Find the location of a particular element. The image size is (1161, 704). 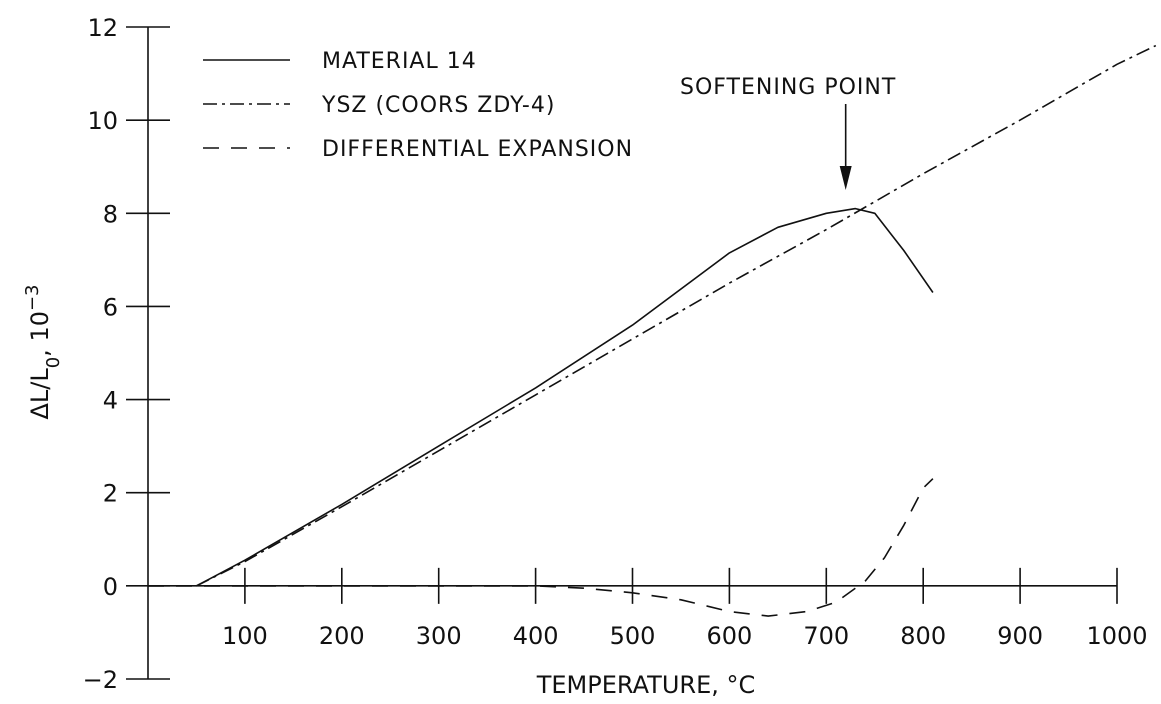

y-tick-label-2: 2 is located at coordinates (110, 494).